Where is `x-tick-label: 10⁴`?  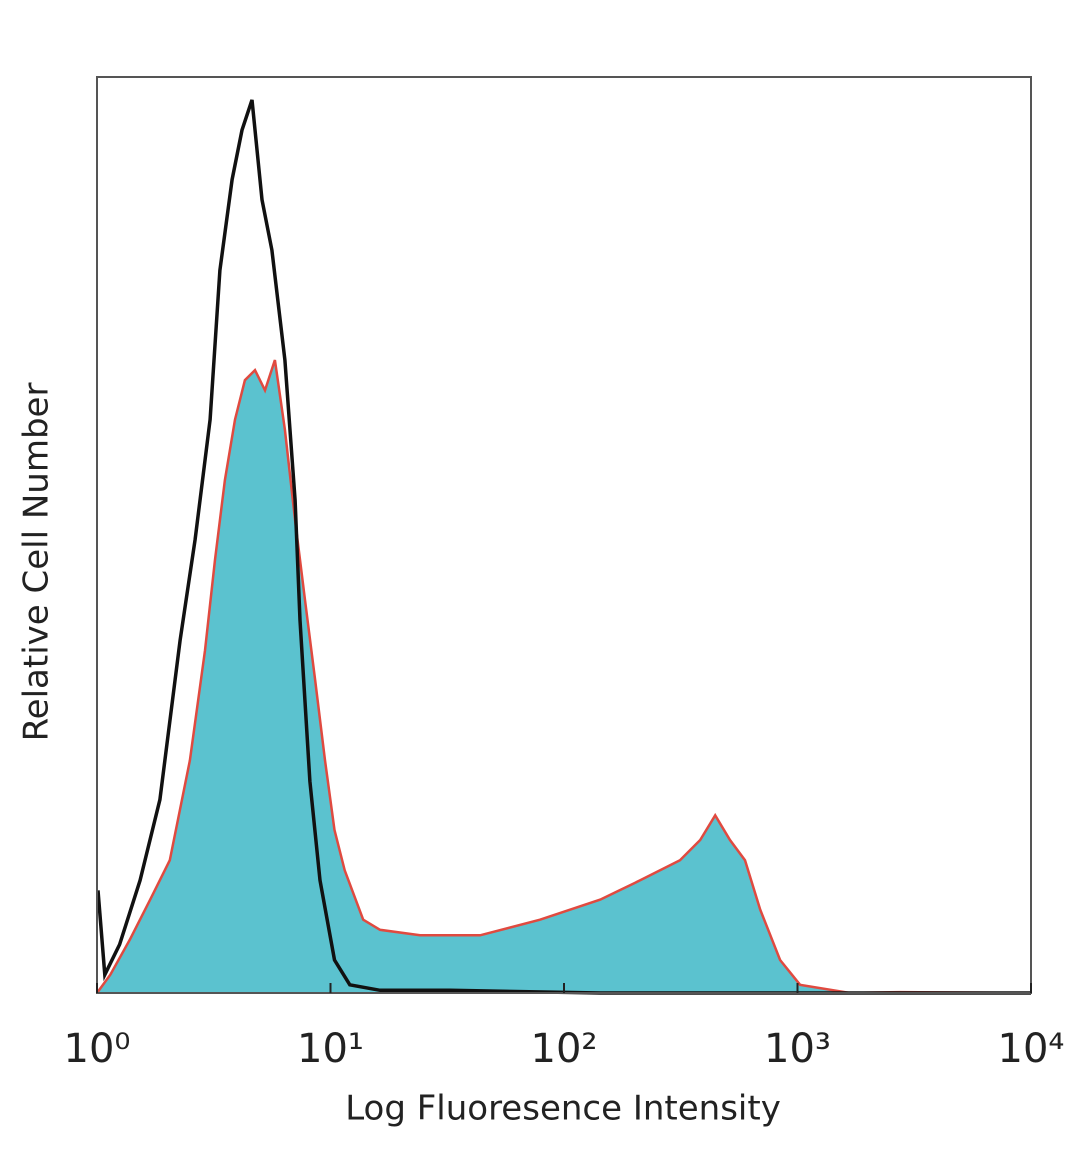 x-tick-label: 10⁴ is located at coordinates (1031, 1049).